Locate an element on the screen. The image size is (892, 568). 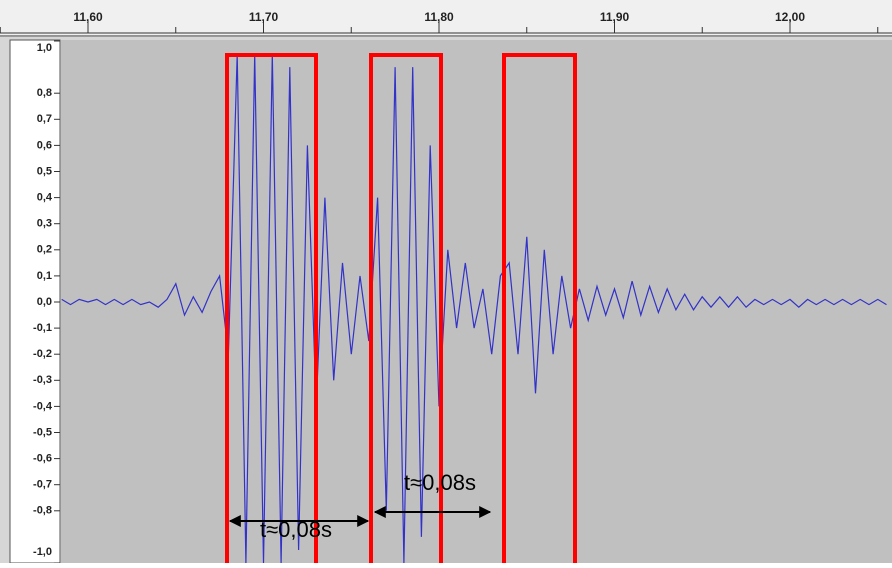
amplitude-label: 0,1 is located at coordinates (44, 276).